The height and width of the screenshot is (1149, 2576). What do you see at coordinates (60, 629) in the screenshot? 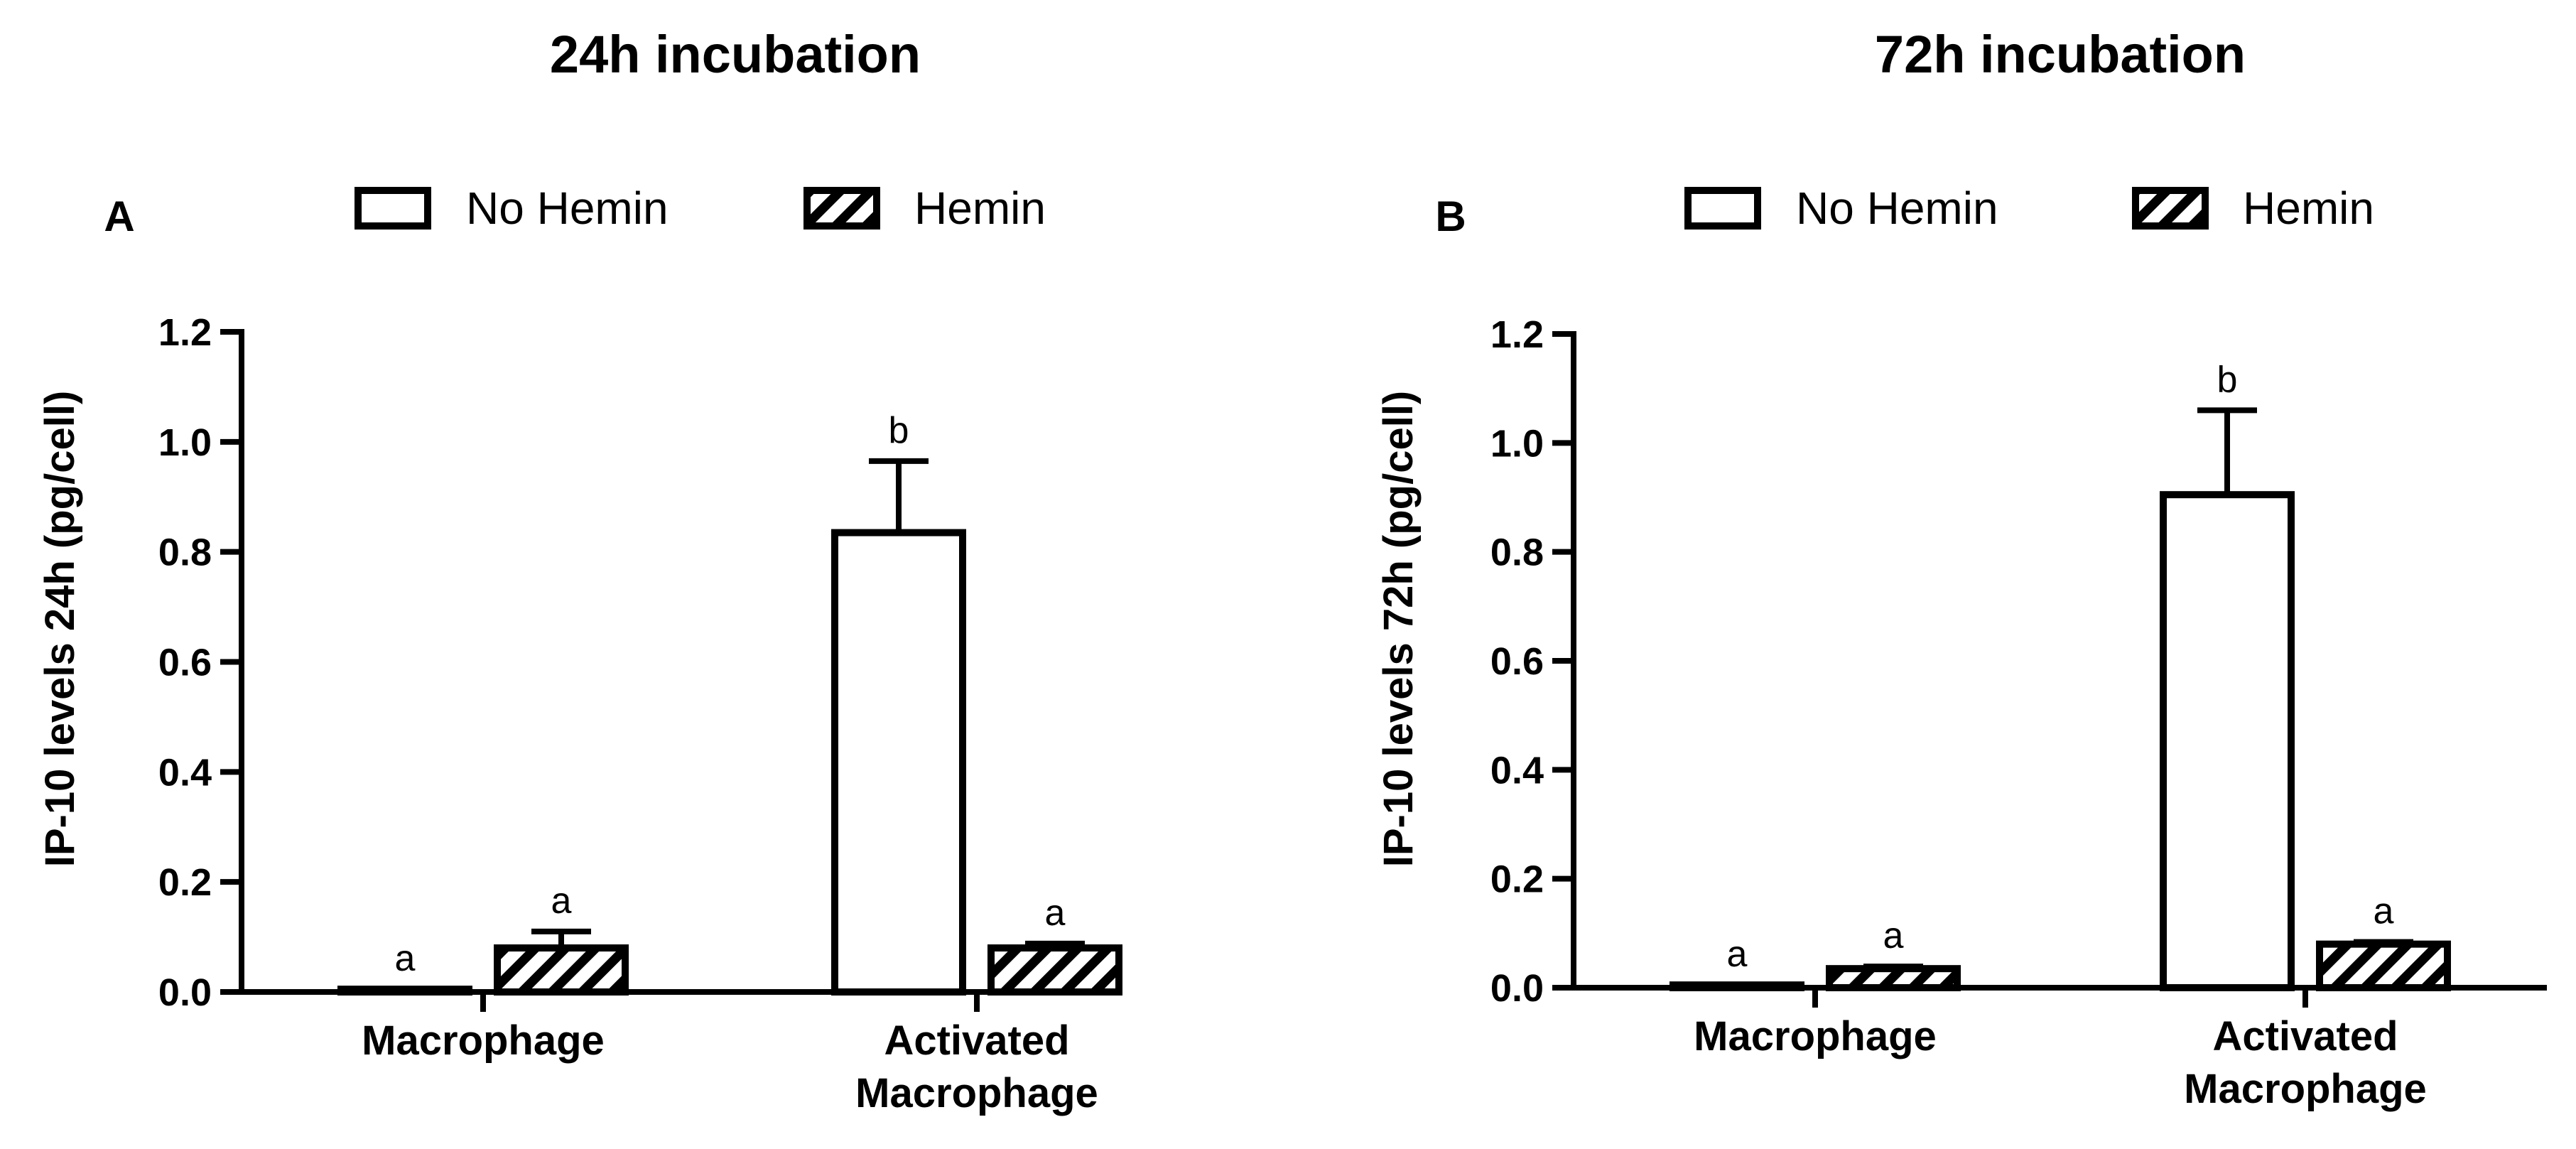
I see `panel-a-y-axis-label: IP-10 levels 24h (pg/cell)` at bounding box center [60, 629].